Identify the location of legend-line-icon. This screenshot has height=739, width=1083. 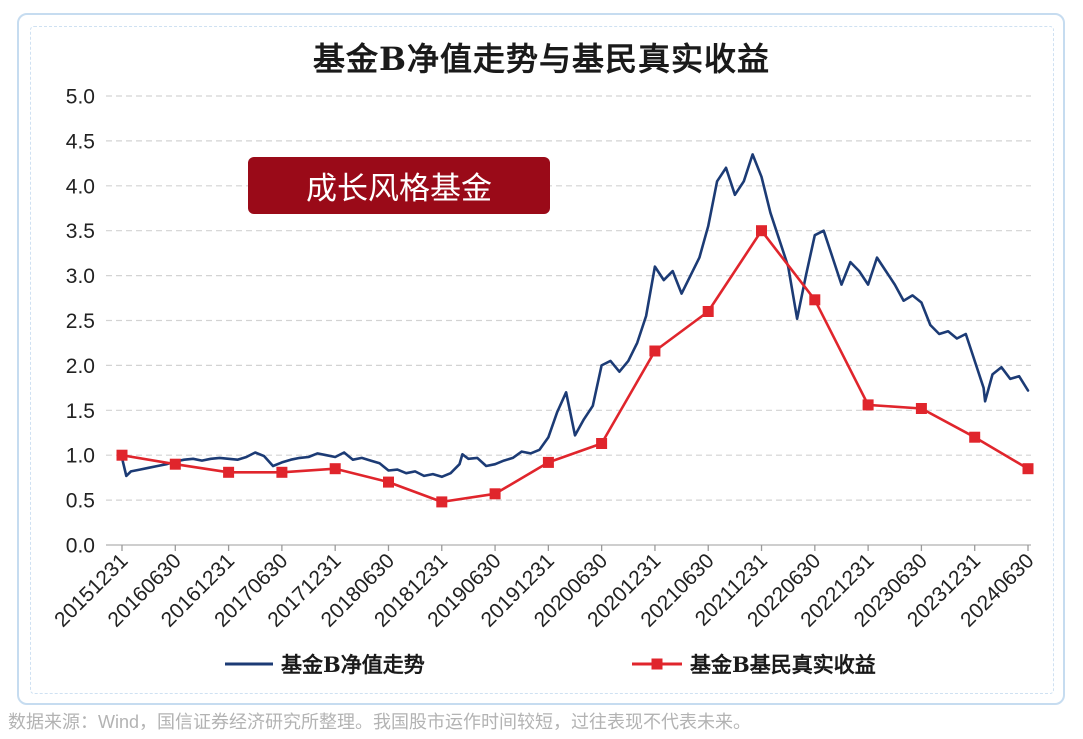
(249, 664).